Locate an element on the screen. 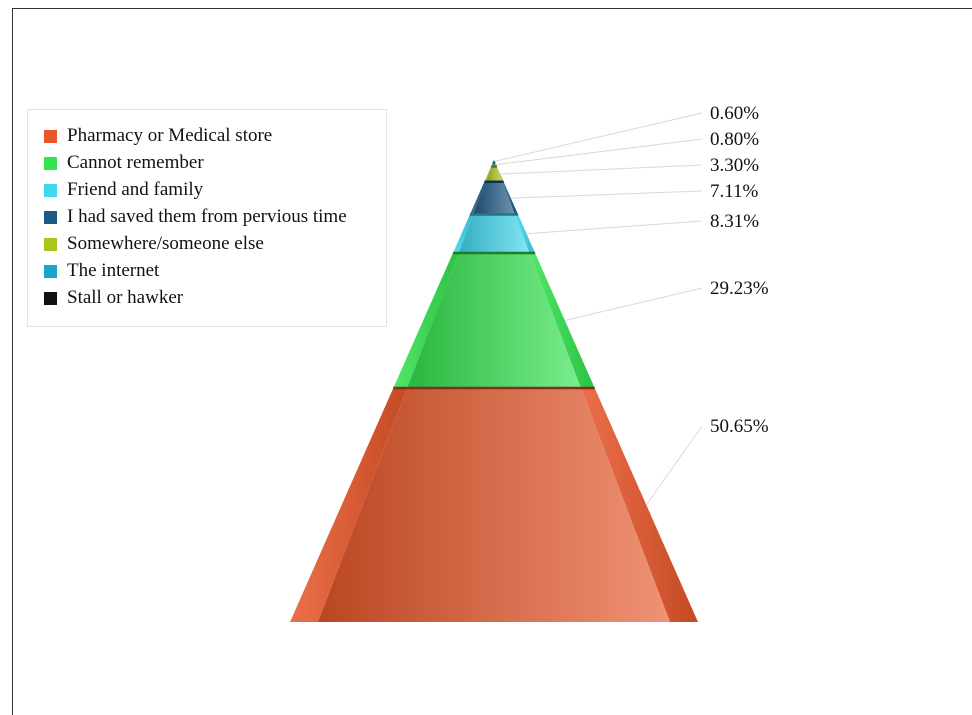 Image resolution: width=972 pixels, height=715 pixels. legend-label: I had saved them from pervious time is located at coordinates (207, 216).